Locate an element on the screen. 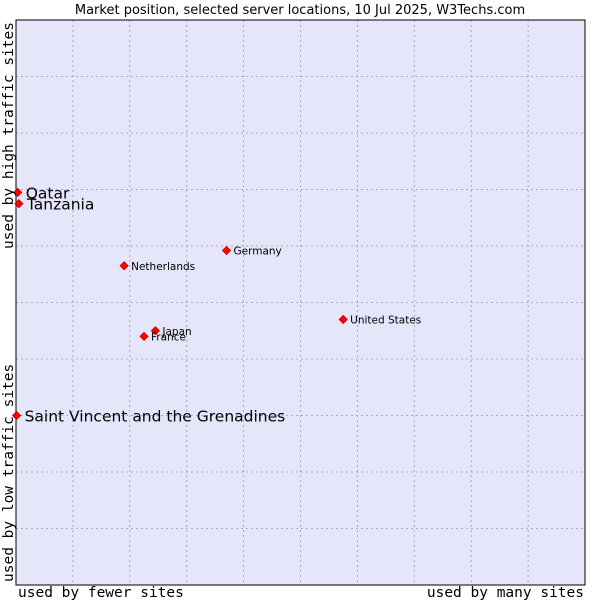 The height and width of the screenshot is (600, 600). label-united-states: United States is located at coordinates (385, 320).